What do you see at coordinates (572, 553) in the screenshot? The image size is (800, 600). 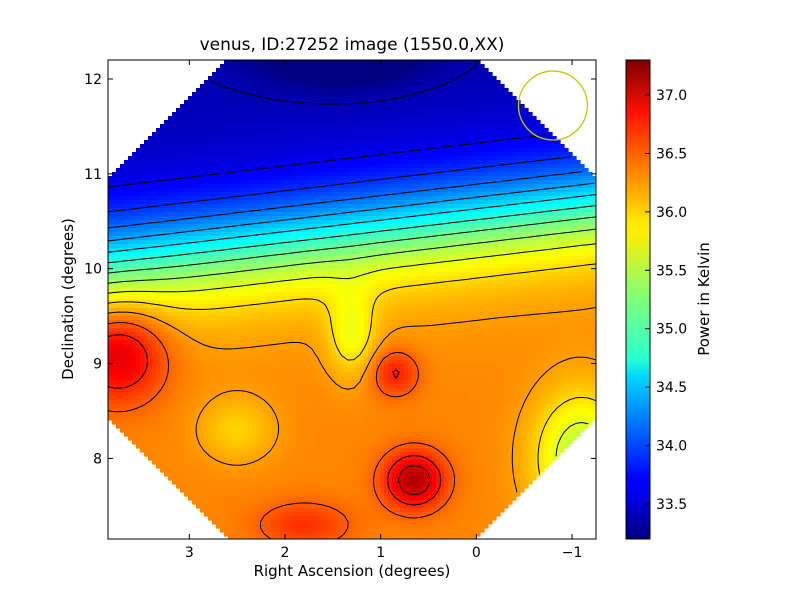 I see `x-tick-label: −1` at bounding box center [572, 553].